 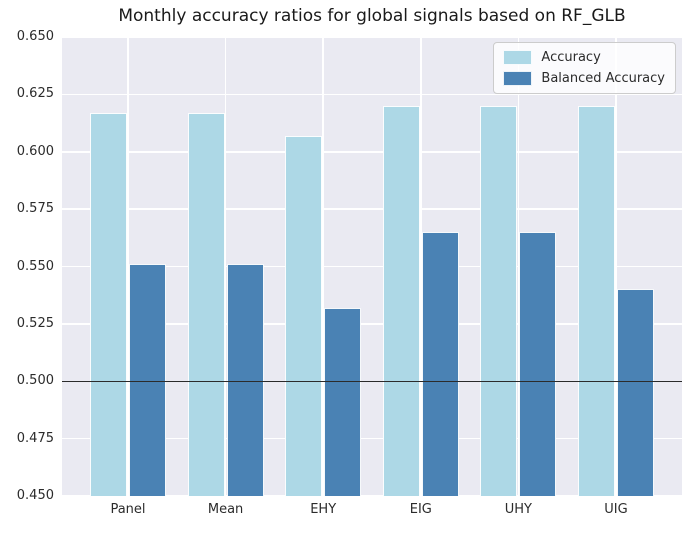 I want to click on legend: Accuracy Balanced Accuracy, so click(x=584, y=68).